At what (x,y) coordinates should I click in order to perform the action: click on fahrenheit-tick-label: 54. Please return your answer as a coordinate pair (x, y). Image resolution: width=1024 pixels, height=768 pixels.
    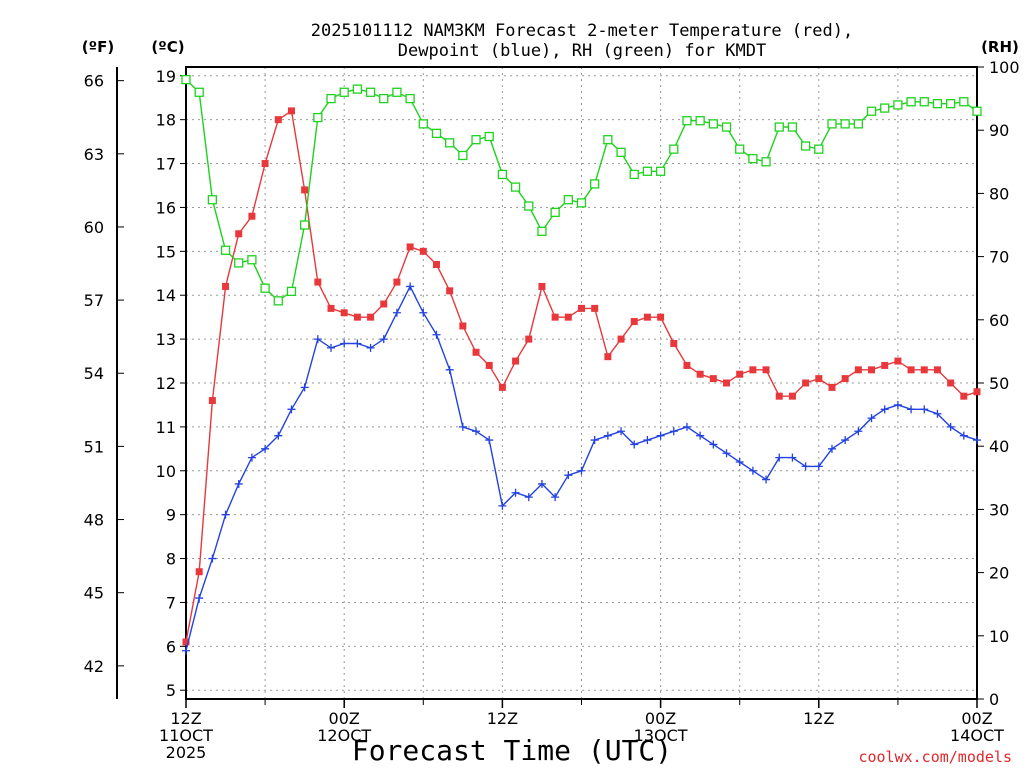
    Looking at the image, I should click on (94, 373).